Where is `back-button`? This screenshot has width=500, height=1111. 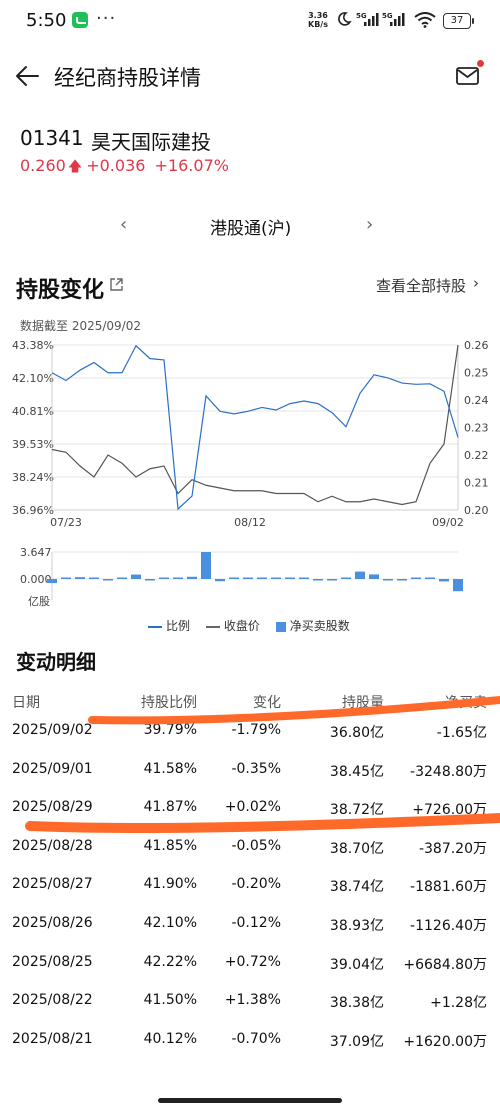
back-button is located at coordinates (28, 76).